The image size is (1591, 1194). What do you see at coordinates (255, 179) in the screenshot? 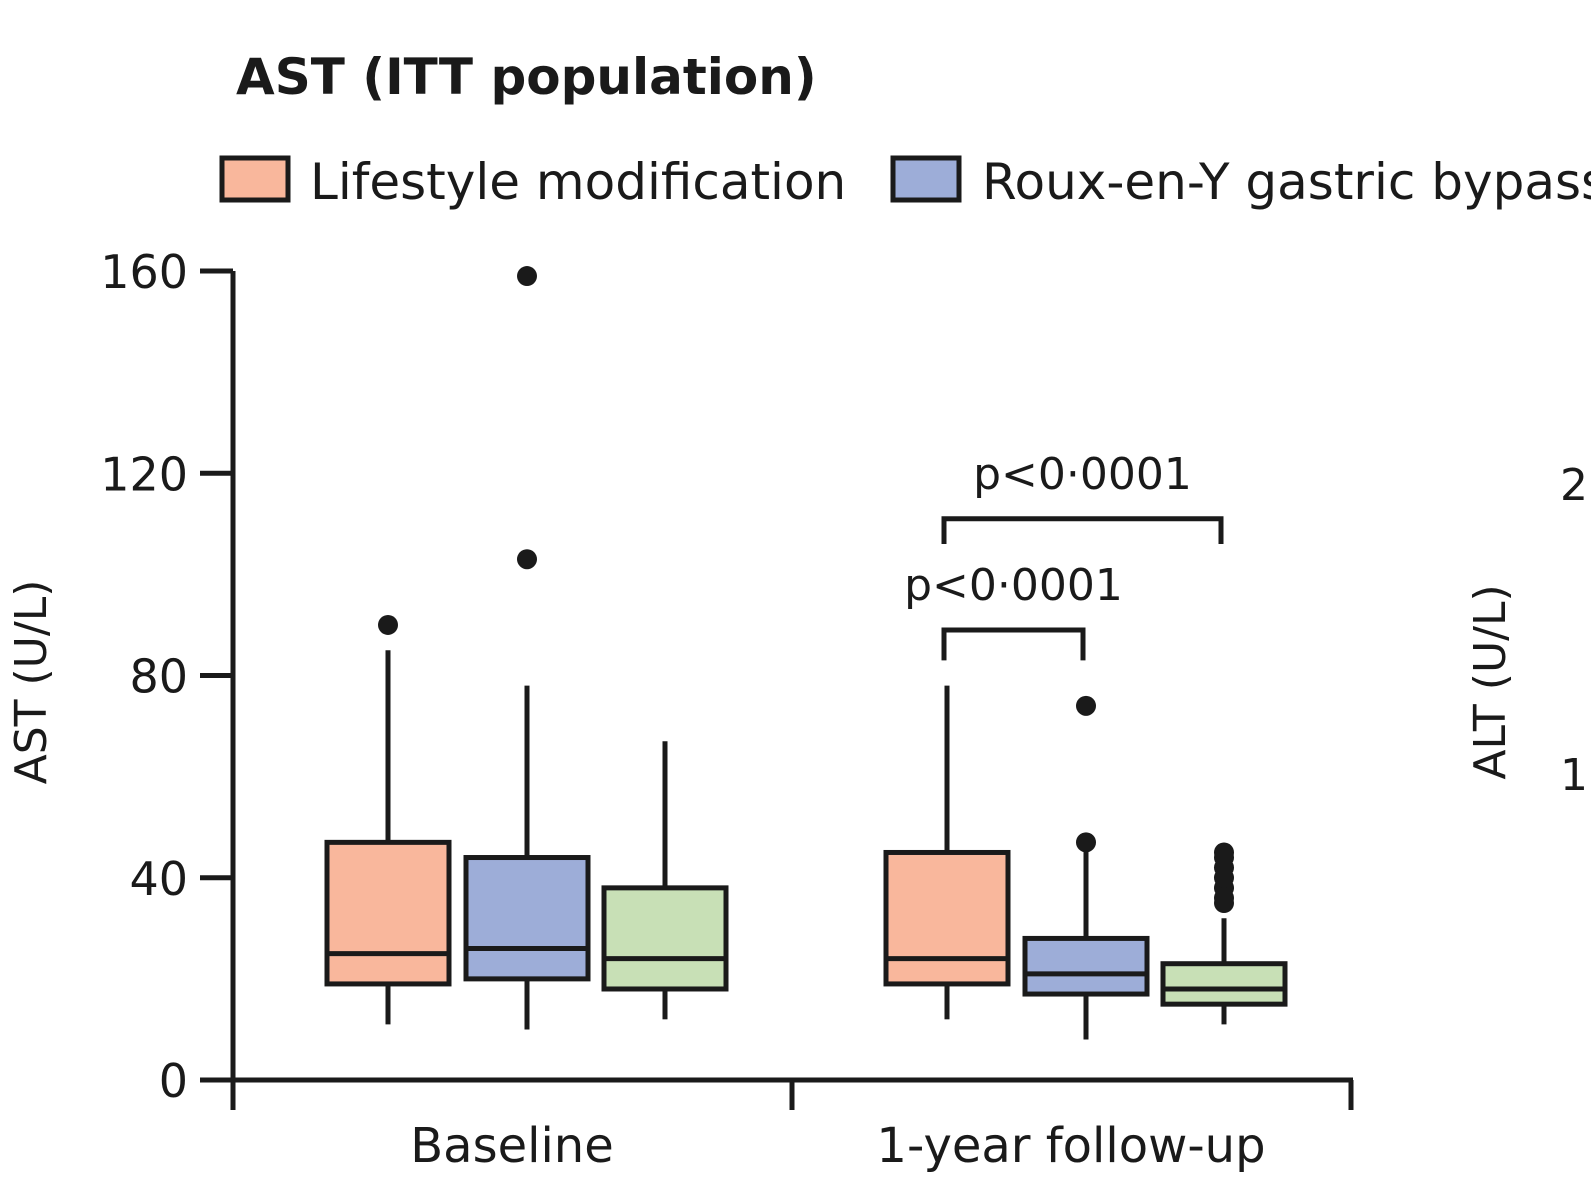
I see `legend-swatch-lifestyle` at bounding box center [255, 179].